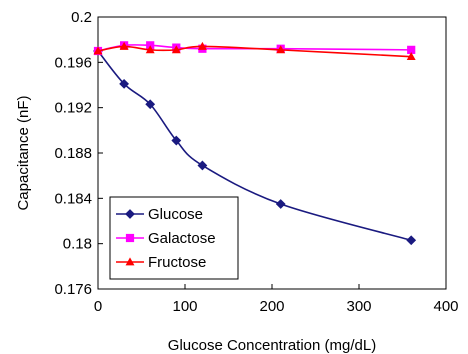  What do you see at coordinates (23, 152) in the screenshot?
I see `y-axis-title: Capacitance (nF)` at bounding box center [23, 152].